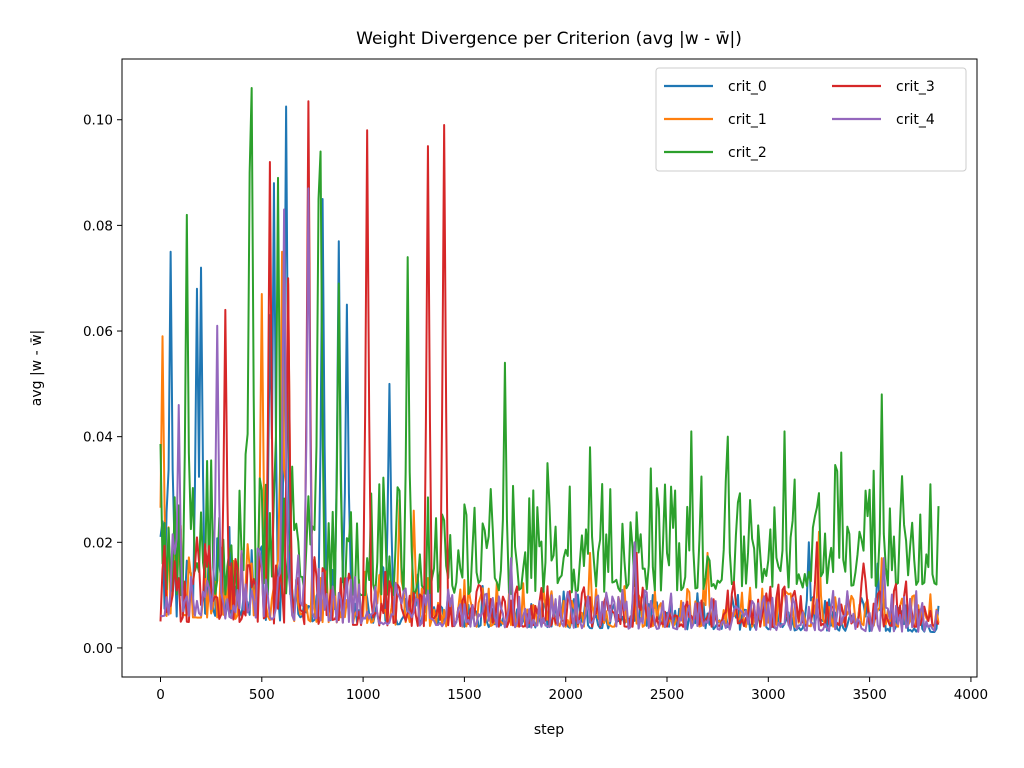 The height and width of the screenshot is (768, 1024). What do you see at coordinates (667, 695) in the screenshot?
I see `x-tick-label: 2500` at bounding box center [667, 695].